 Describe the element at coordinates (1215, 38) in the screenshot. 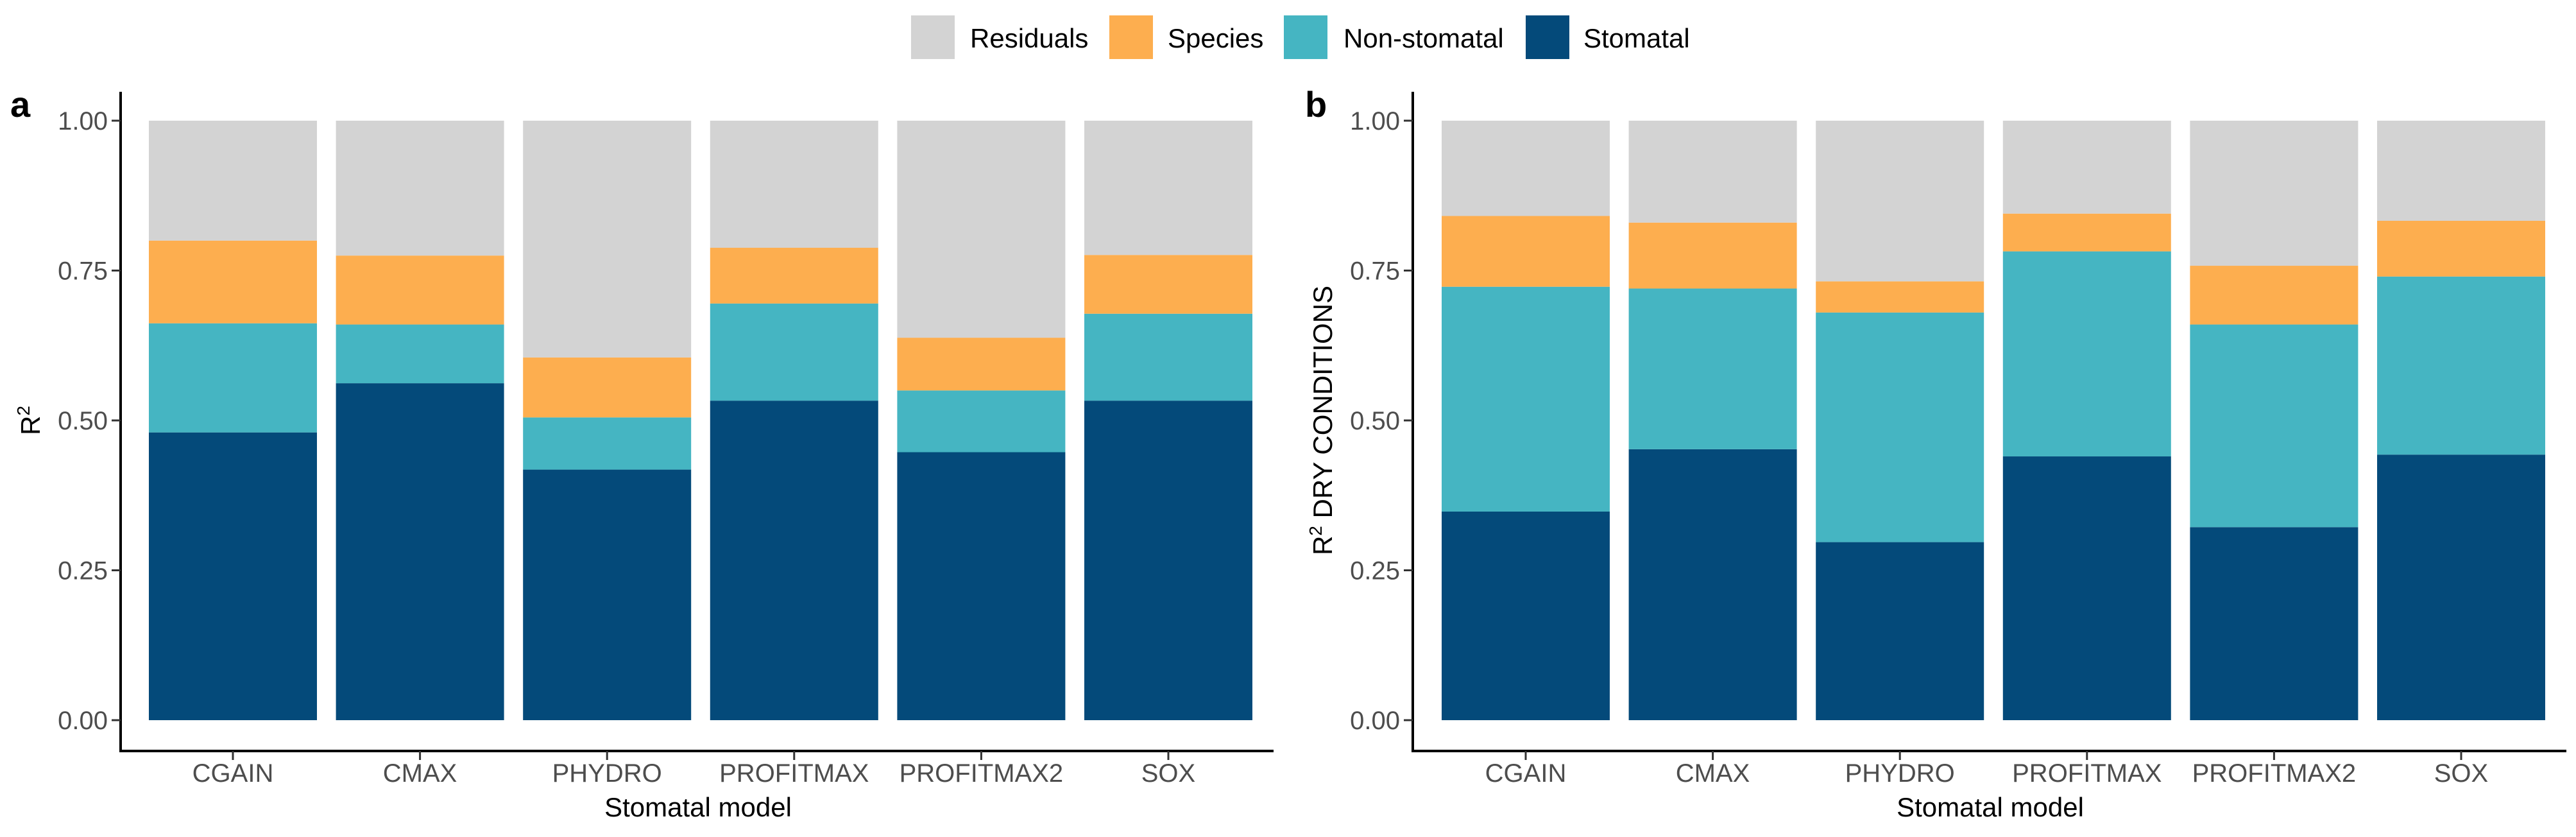

I see `legend-label-species: Species` at that location.